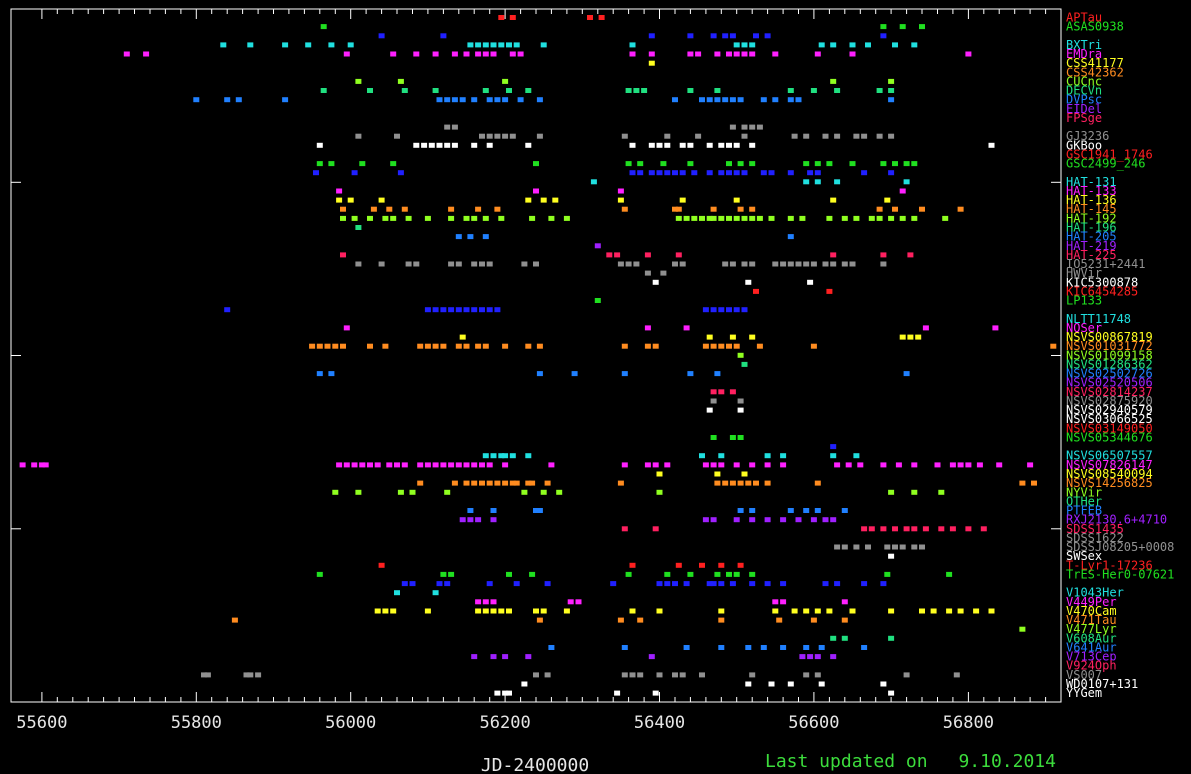 The height and width of the screenshot is (774, 1191). I want to click on x-axis-label: JD-2400000, so click(535, 764).